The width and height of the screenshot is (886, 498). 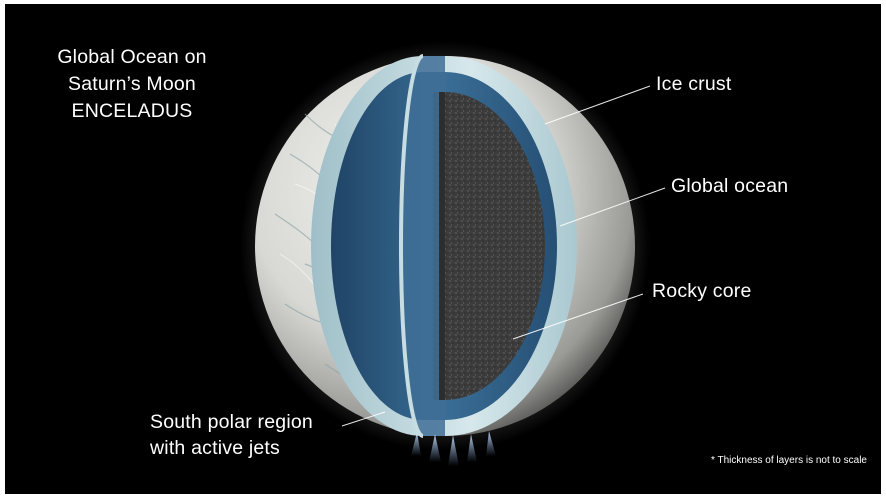 I want to click on global-ocean-label: Global ocean, so click(x=730, y=186).